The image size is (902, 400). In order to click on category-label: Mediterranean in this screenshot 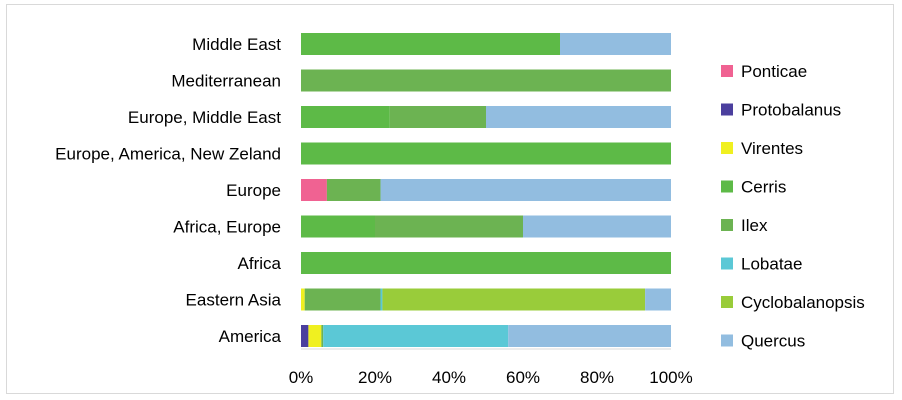, I will do `click(226, 81)`.